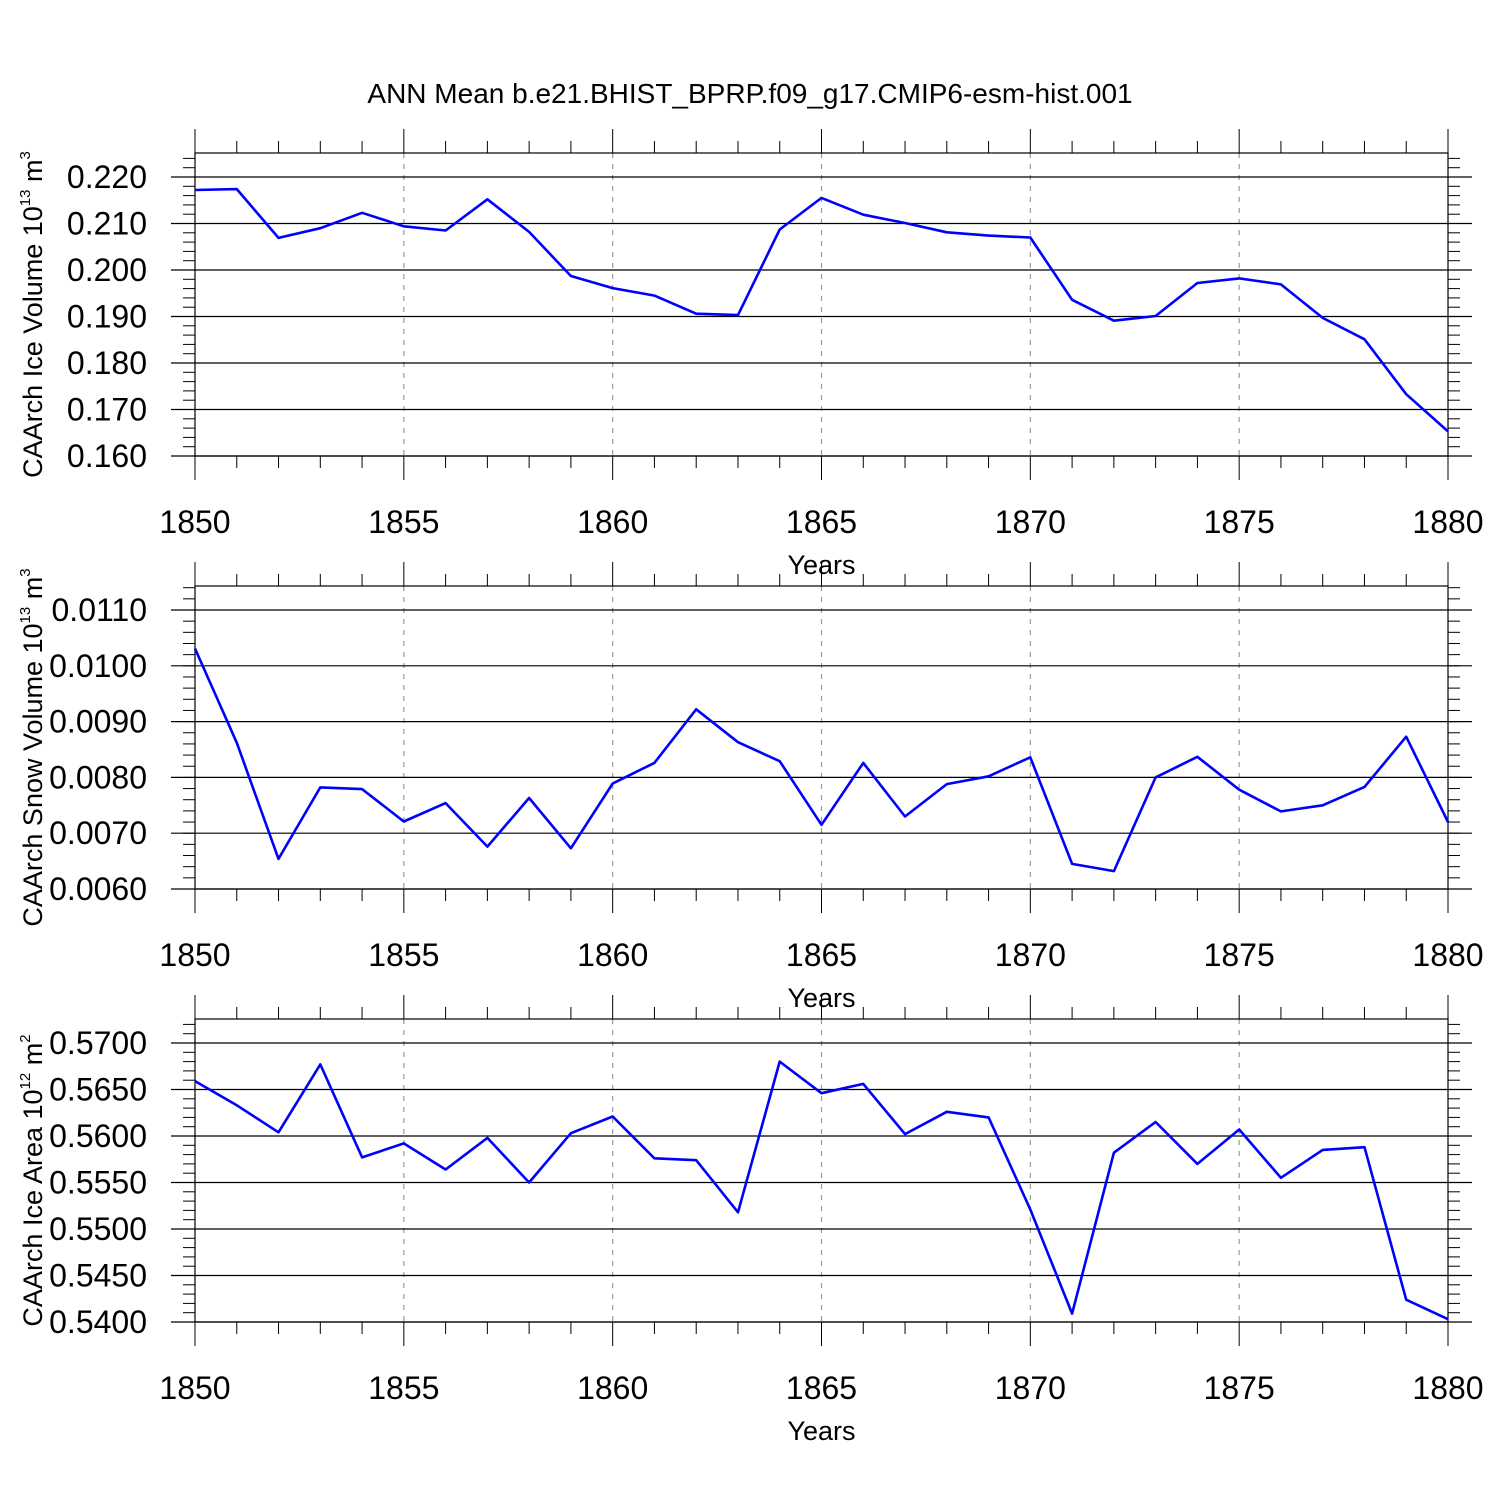  What do you see at coordinates (107, 363) in the screenshot?
I see `y-tick-label: 0.180` at bounding box center [107, 363].